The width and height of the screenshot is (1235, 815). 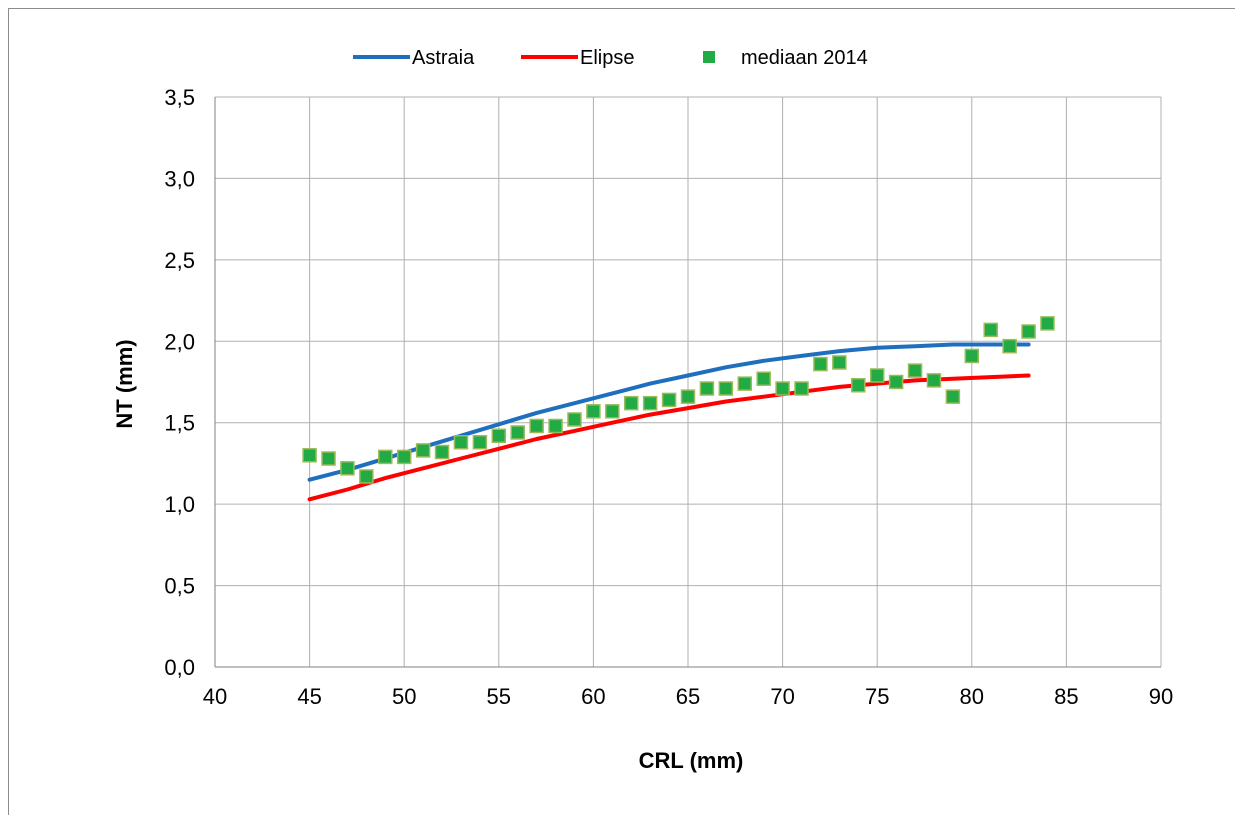 What do you see at coordinates (691, 760) in the screenshot?
I see `x-axis-title: CRL (mm)` at bounding box center [691, 760].